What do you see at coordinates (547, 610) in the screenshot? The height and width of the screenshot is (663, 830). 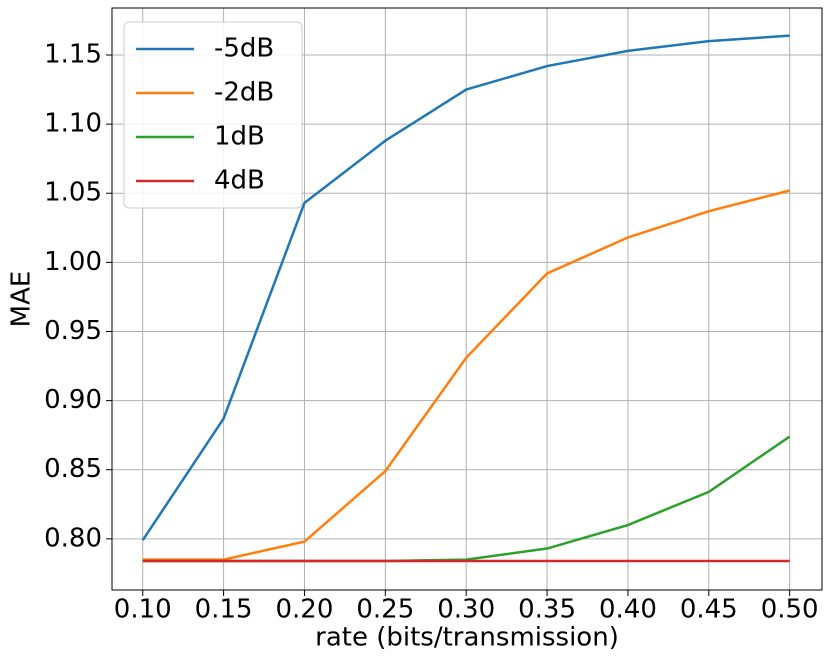 I see `x-tick-label: 0.35` at bounding box center [547, 610].